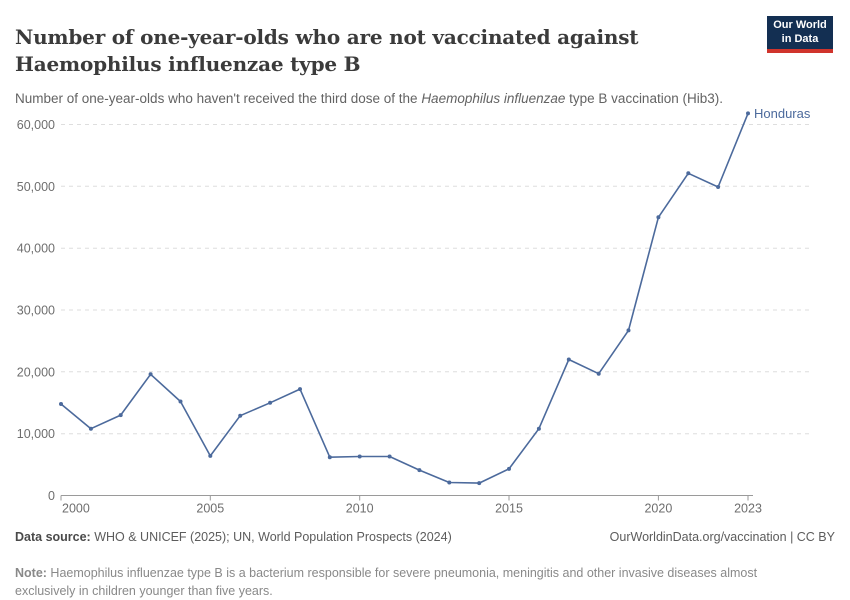 This screenshot has height=600, width=850. Describe the element at coordinates (748, 509) in the screenshot. I see `x-axis-tick-label: 2023` at that location.